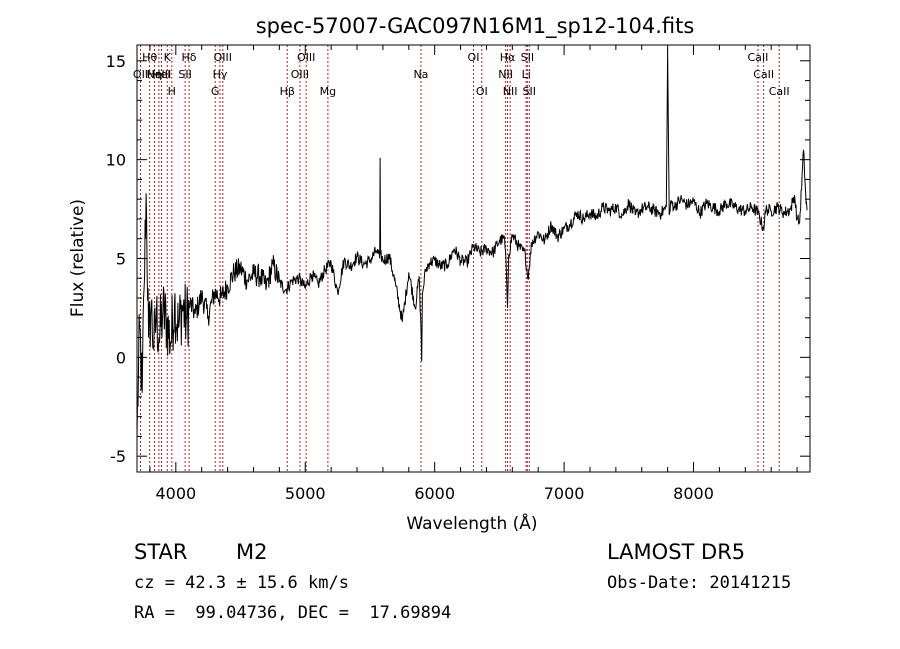 The width and height of the screenshot is (900, 649). What do you see at coordinates (676, 552) in the screenshot?
I see `survey-name: LAMOST DR5` at bounding box center [676, 552].